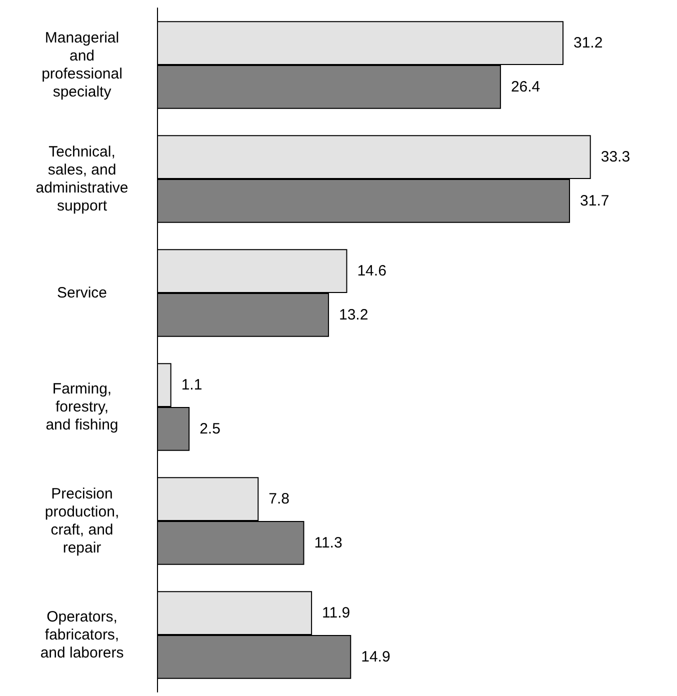  Describe the element at coordinates (588, 43) in the screenshot. I see `data-label: 31.2` at that location.